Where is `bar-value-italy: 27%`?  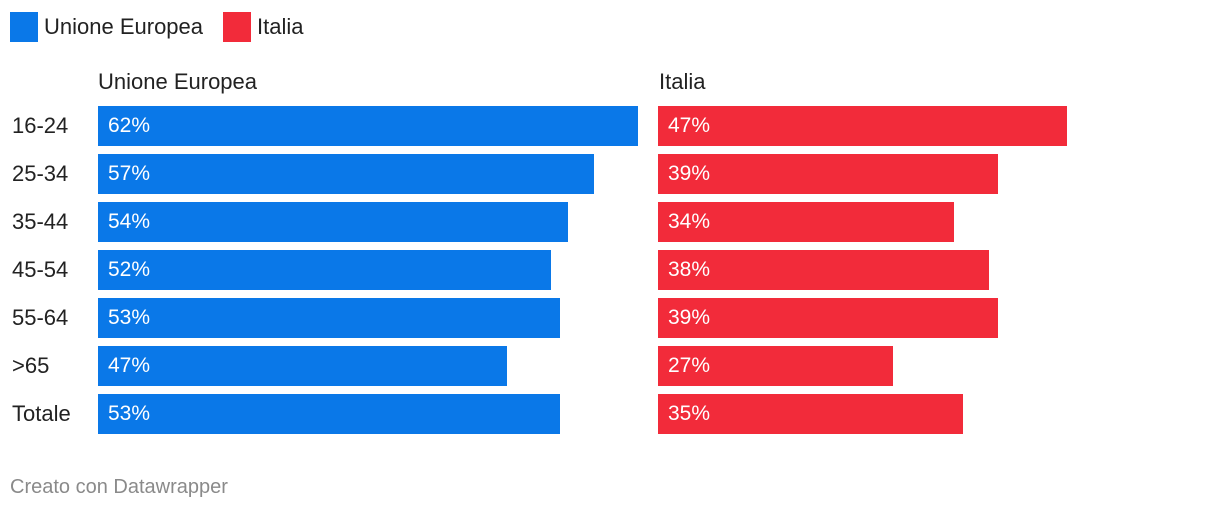 bar-value-italy: 27% is located at coordinates (689, 365).